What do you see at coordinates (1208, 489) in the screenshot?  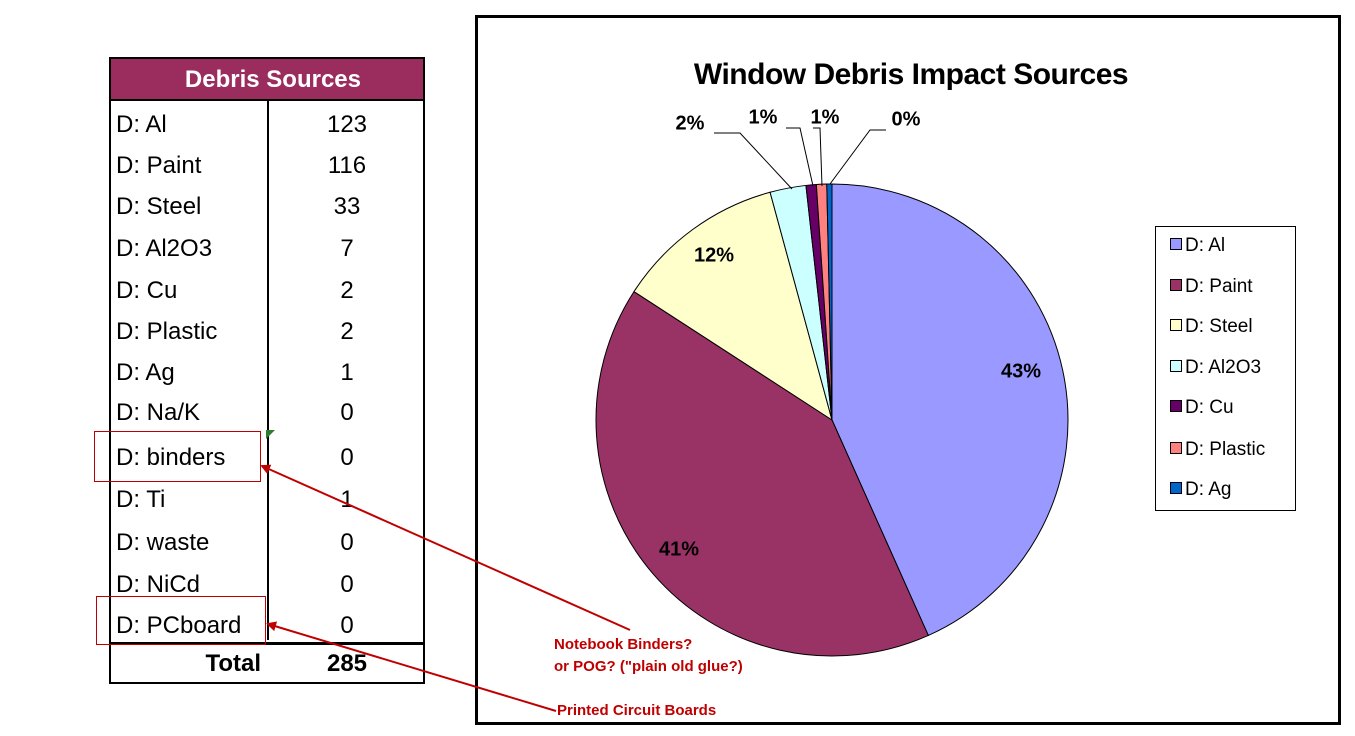 I see `legend-label: D: Ag` at bounding box center [1208, 489].